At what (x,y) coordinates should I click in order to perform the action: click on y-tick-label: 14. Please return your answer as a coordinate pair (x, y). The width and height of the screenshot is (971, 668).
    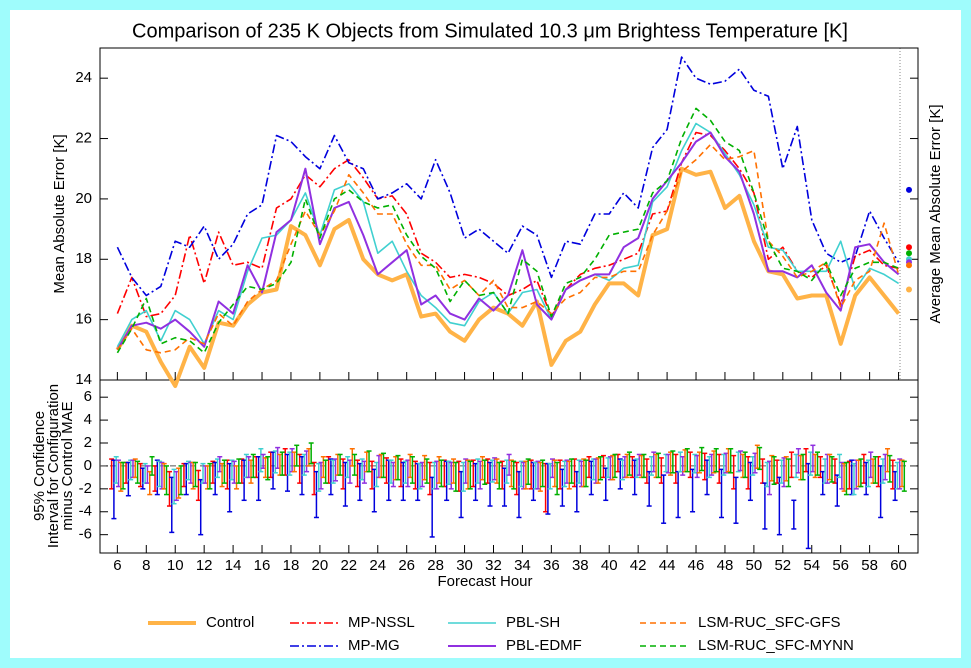
    Looking at the image, I should click on (83, 379).